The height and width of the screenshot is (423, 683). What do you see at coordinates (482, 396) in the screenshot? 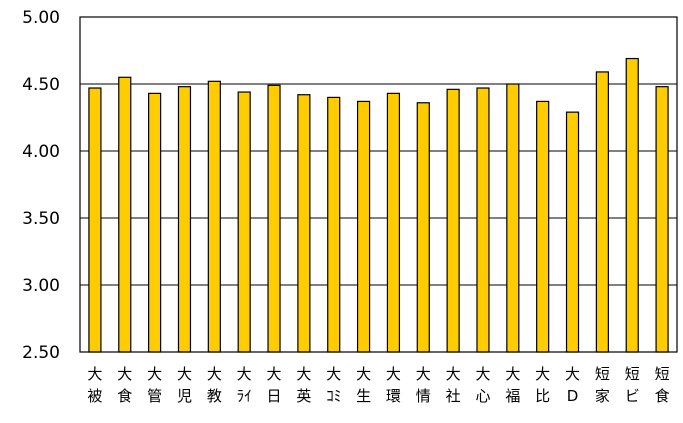
I see `x-tick-label: 心` at bounding box center [482, 396].